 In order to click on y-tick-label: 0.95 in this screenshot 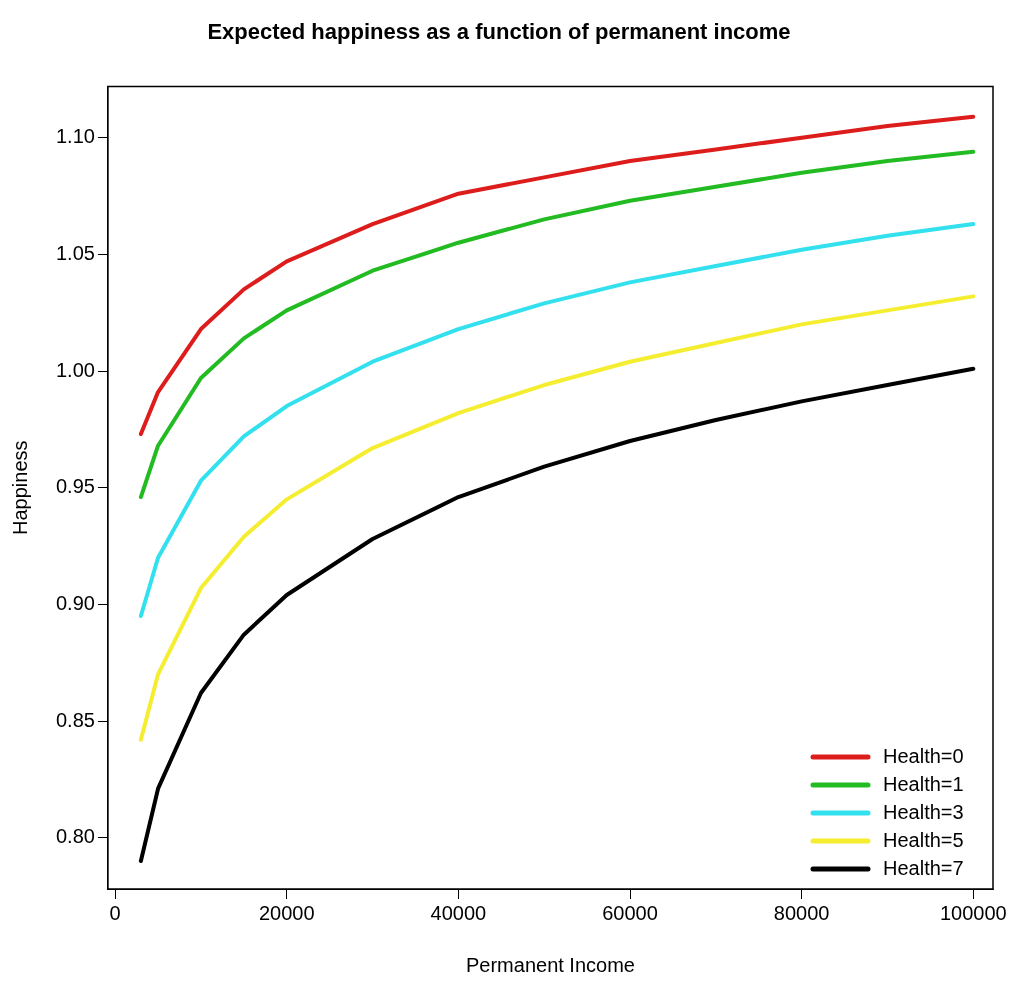, I will do `click(75, 486)`.